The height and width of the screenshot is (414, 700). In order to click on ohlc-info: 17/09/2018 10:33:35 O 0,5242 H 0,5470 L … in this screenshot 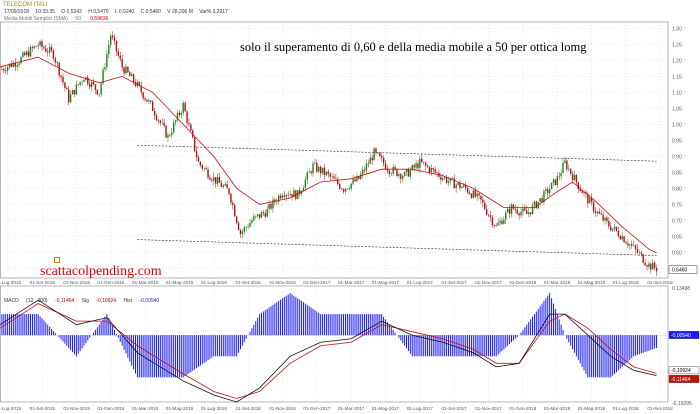, I will do `click(118, 12)`.